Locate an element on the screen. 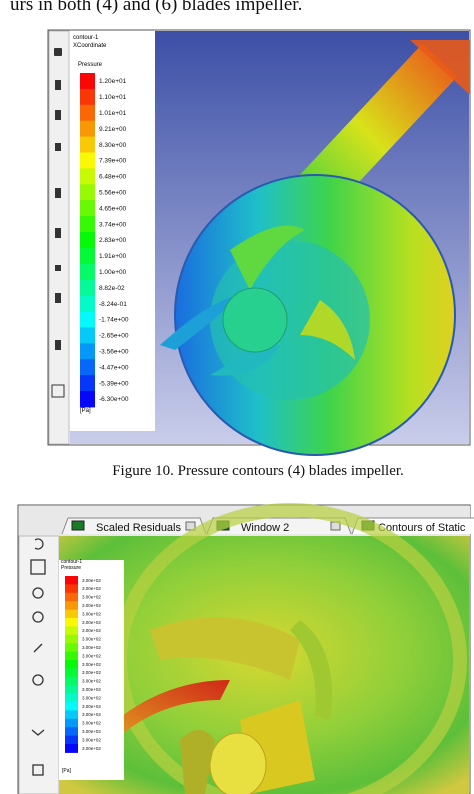  legend-level: 9.21e+00 is located at coordinates (113, 129).